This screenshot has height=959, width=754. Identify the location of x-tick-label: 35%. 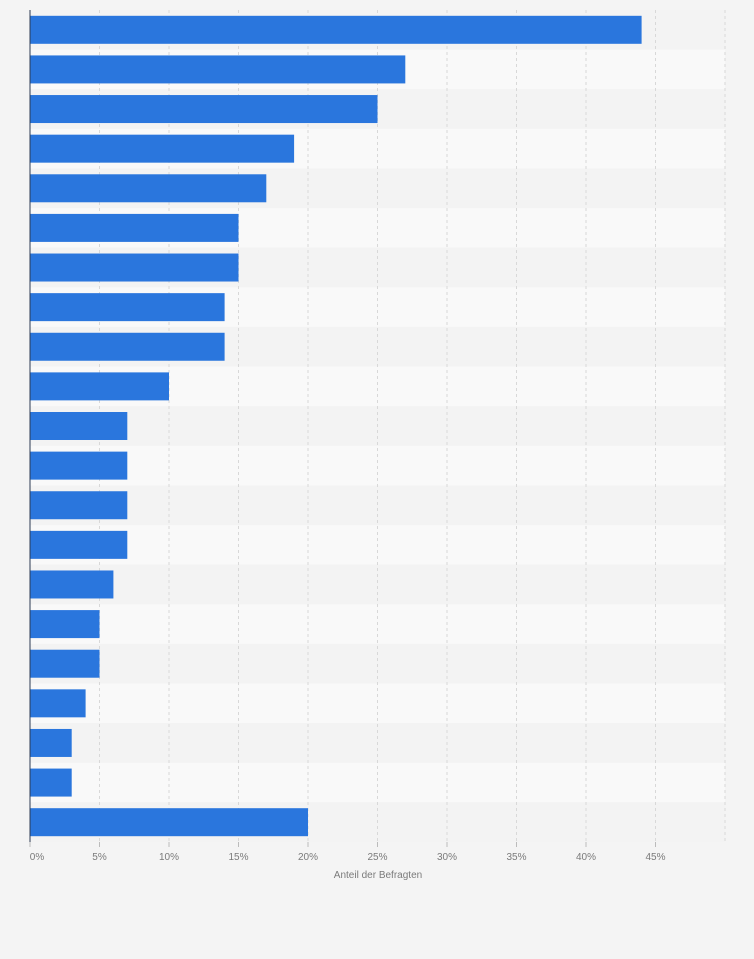
(516, 857).